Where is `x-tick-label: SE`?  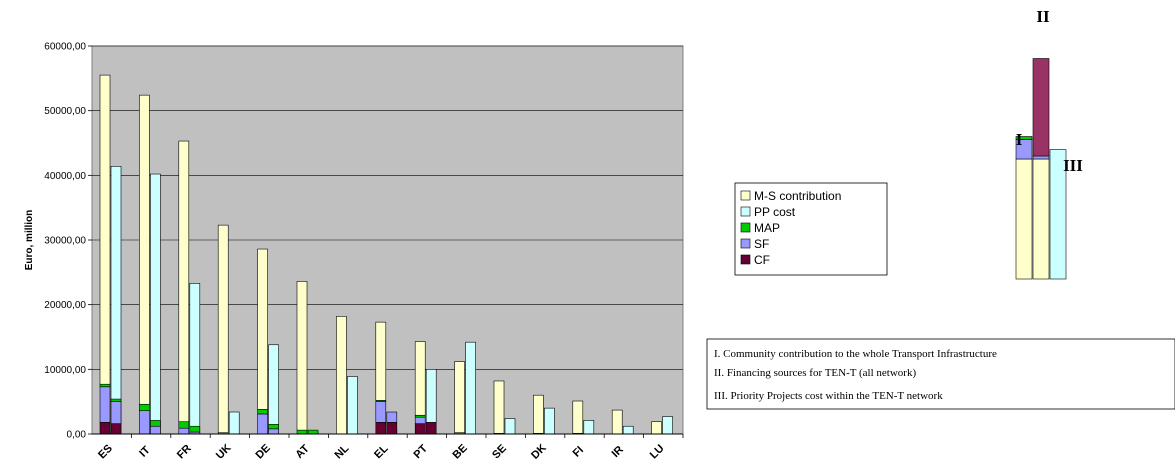 x-tick-label: SE is located at coordinates (499, 451).